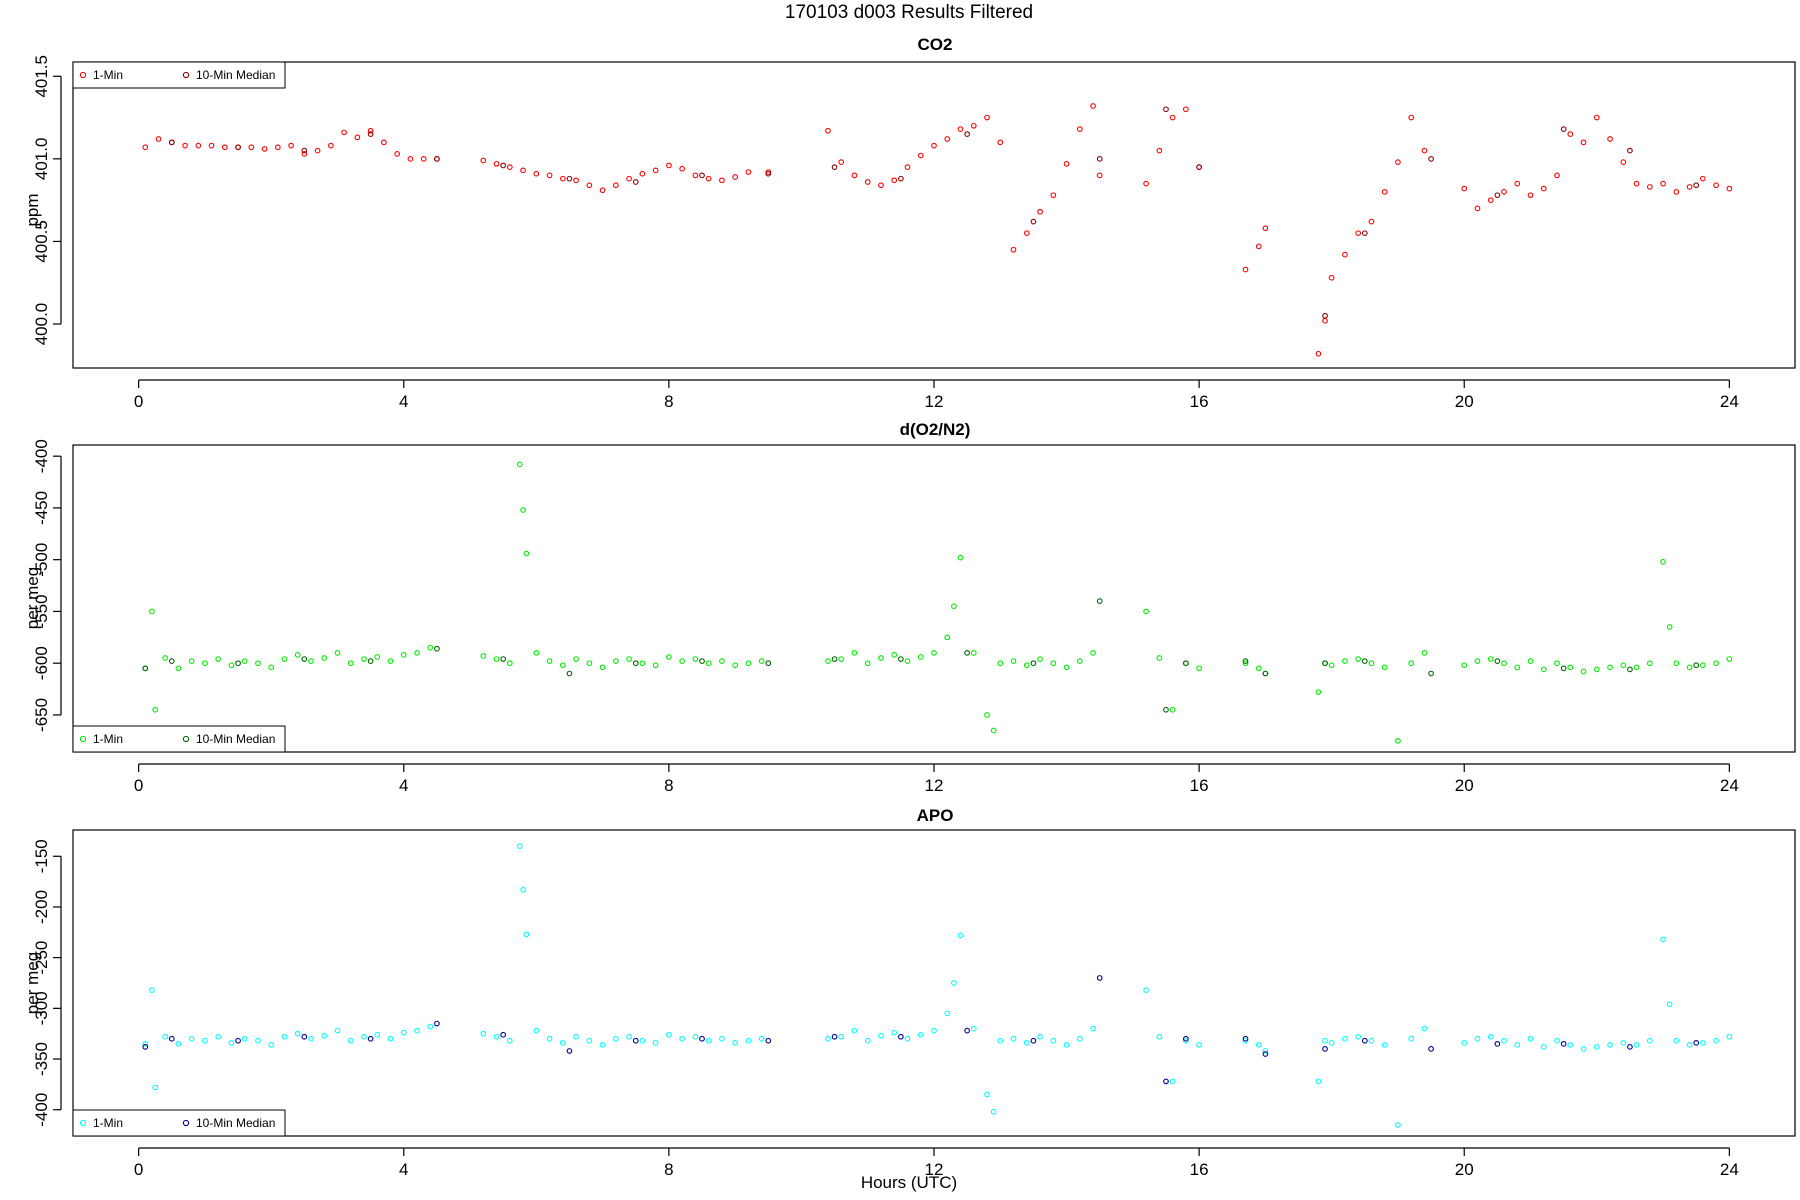 This screenshot has width=1800, height=1200. What do you see at coordinates (179, 75) in the screenshot?
I see `legend-co2: 1-Min 10-Min Median` at bounding box center [179, 75].